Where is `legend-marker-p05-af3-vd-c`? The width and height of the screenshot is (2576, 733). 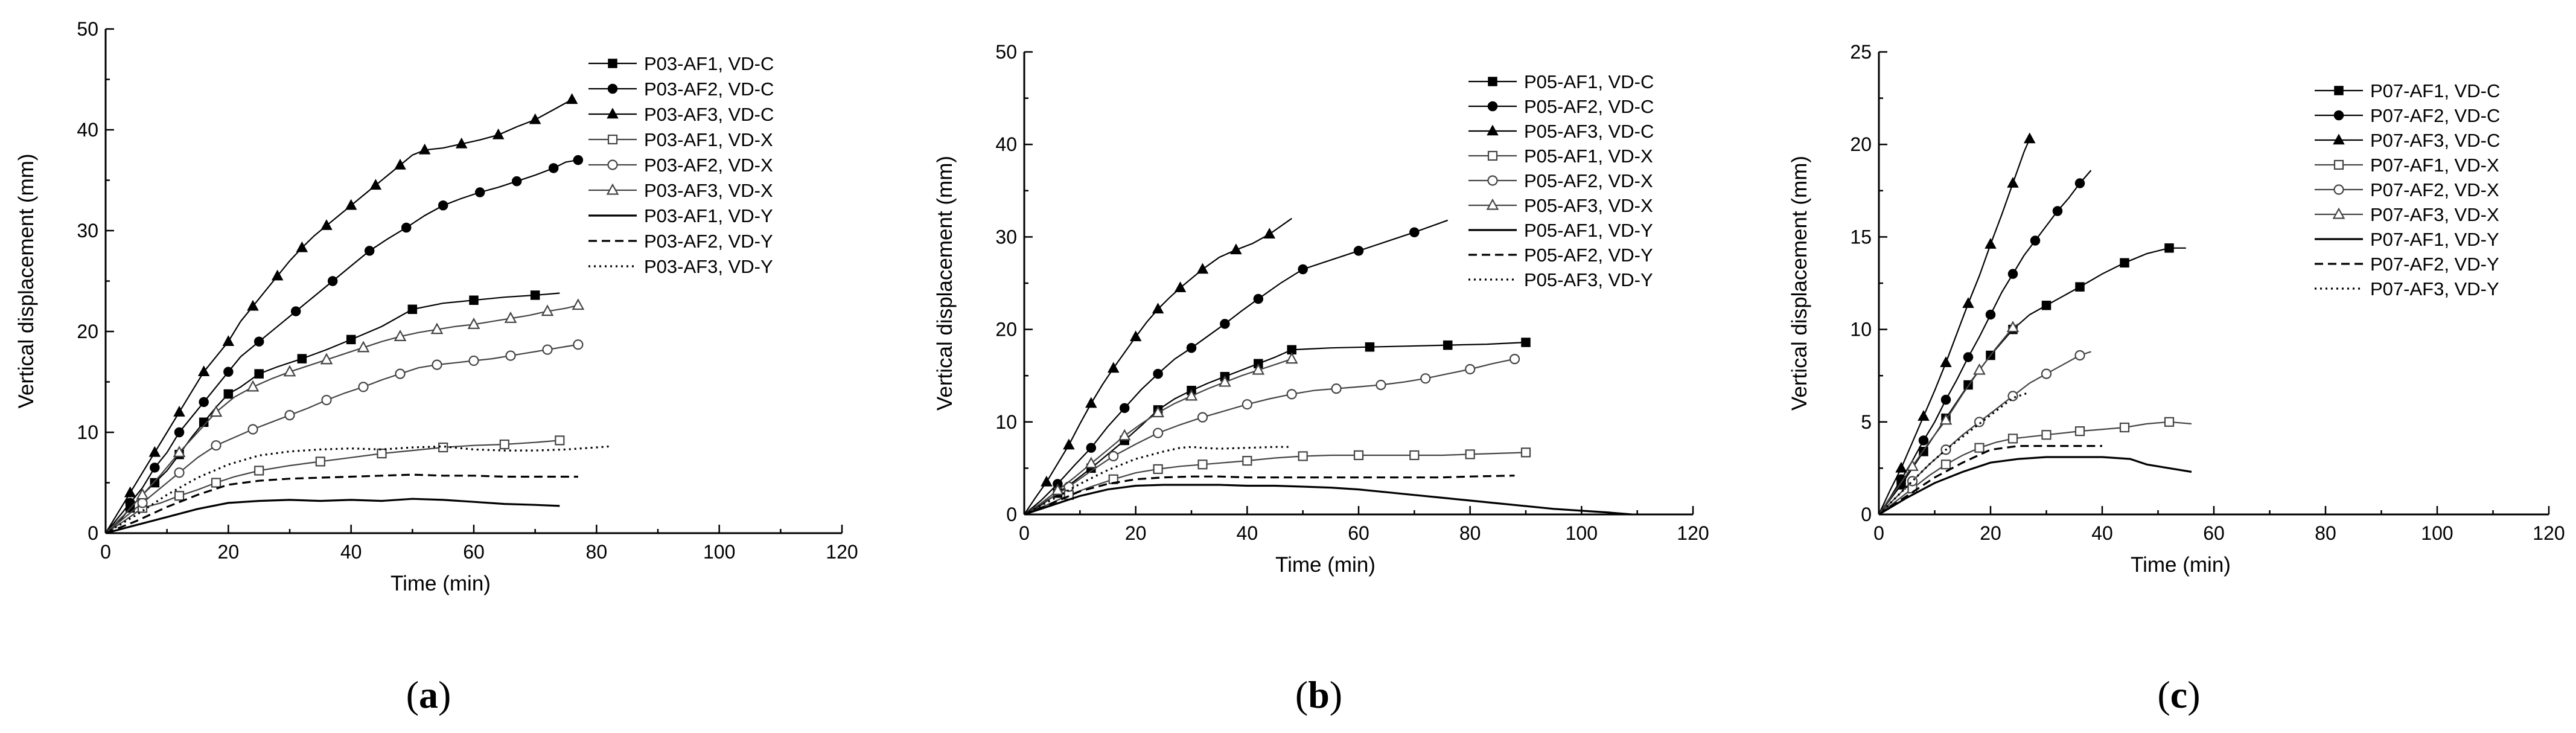 legend-marker-p05-af3-vd-c is located at coordinates (1493, 130).